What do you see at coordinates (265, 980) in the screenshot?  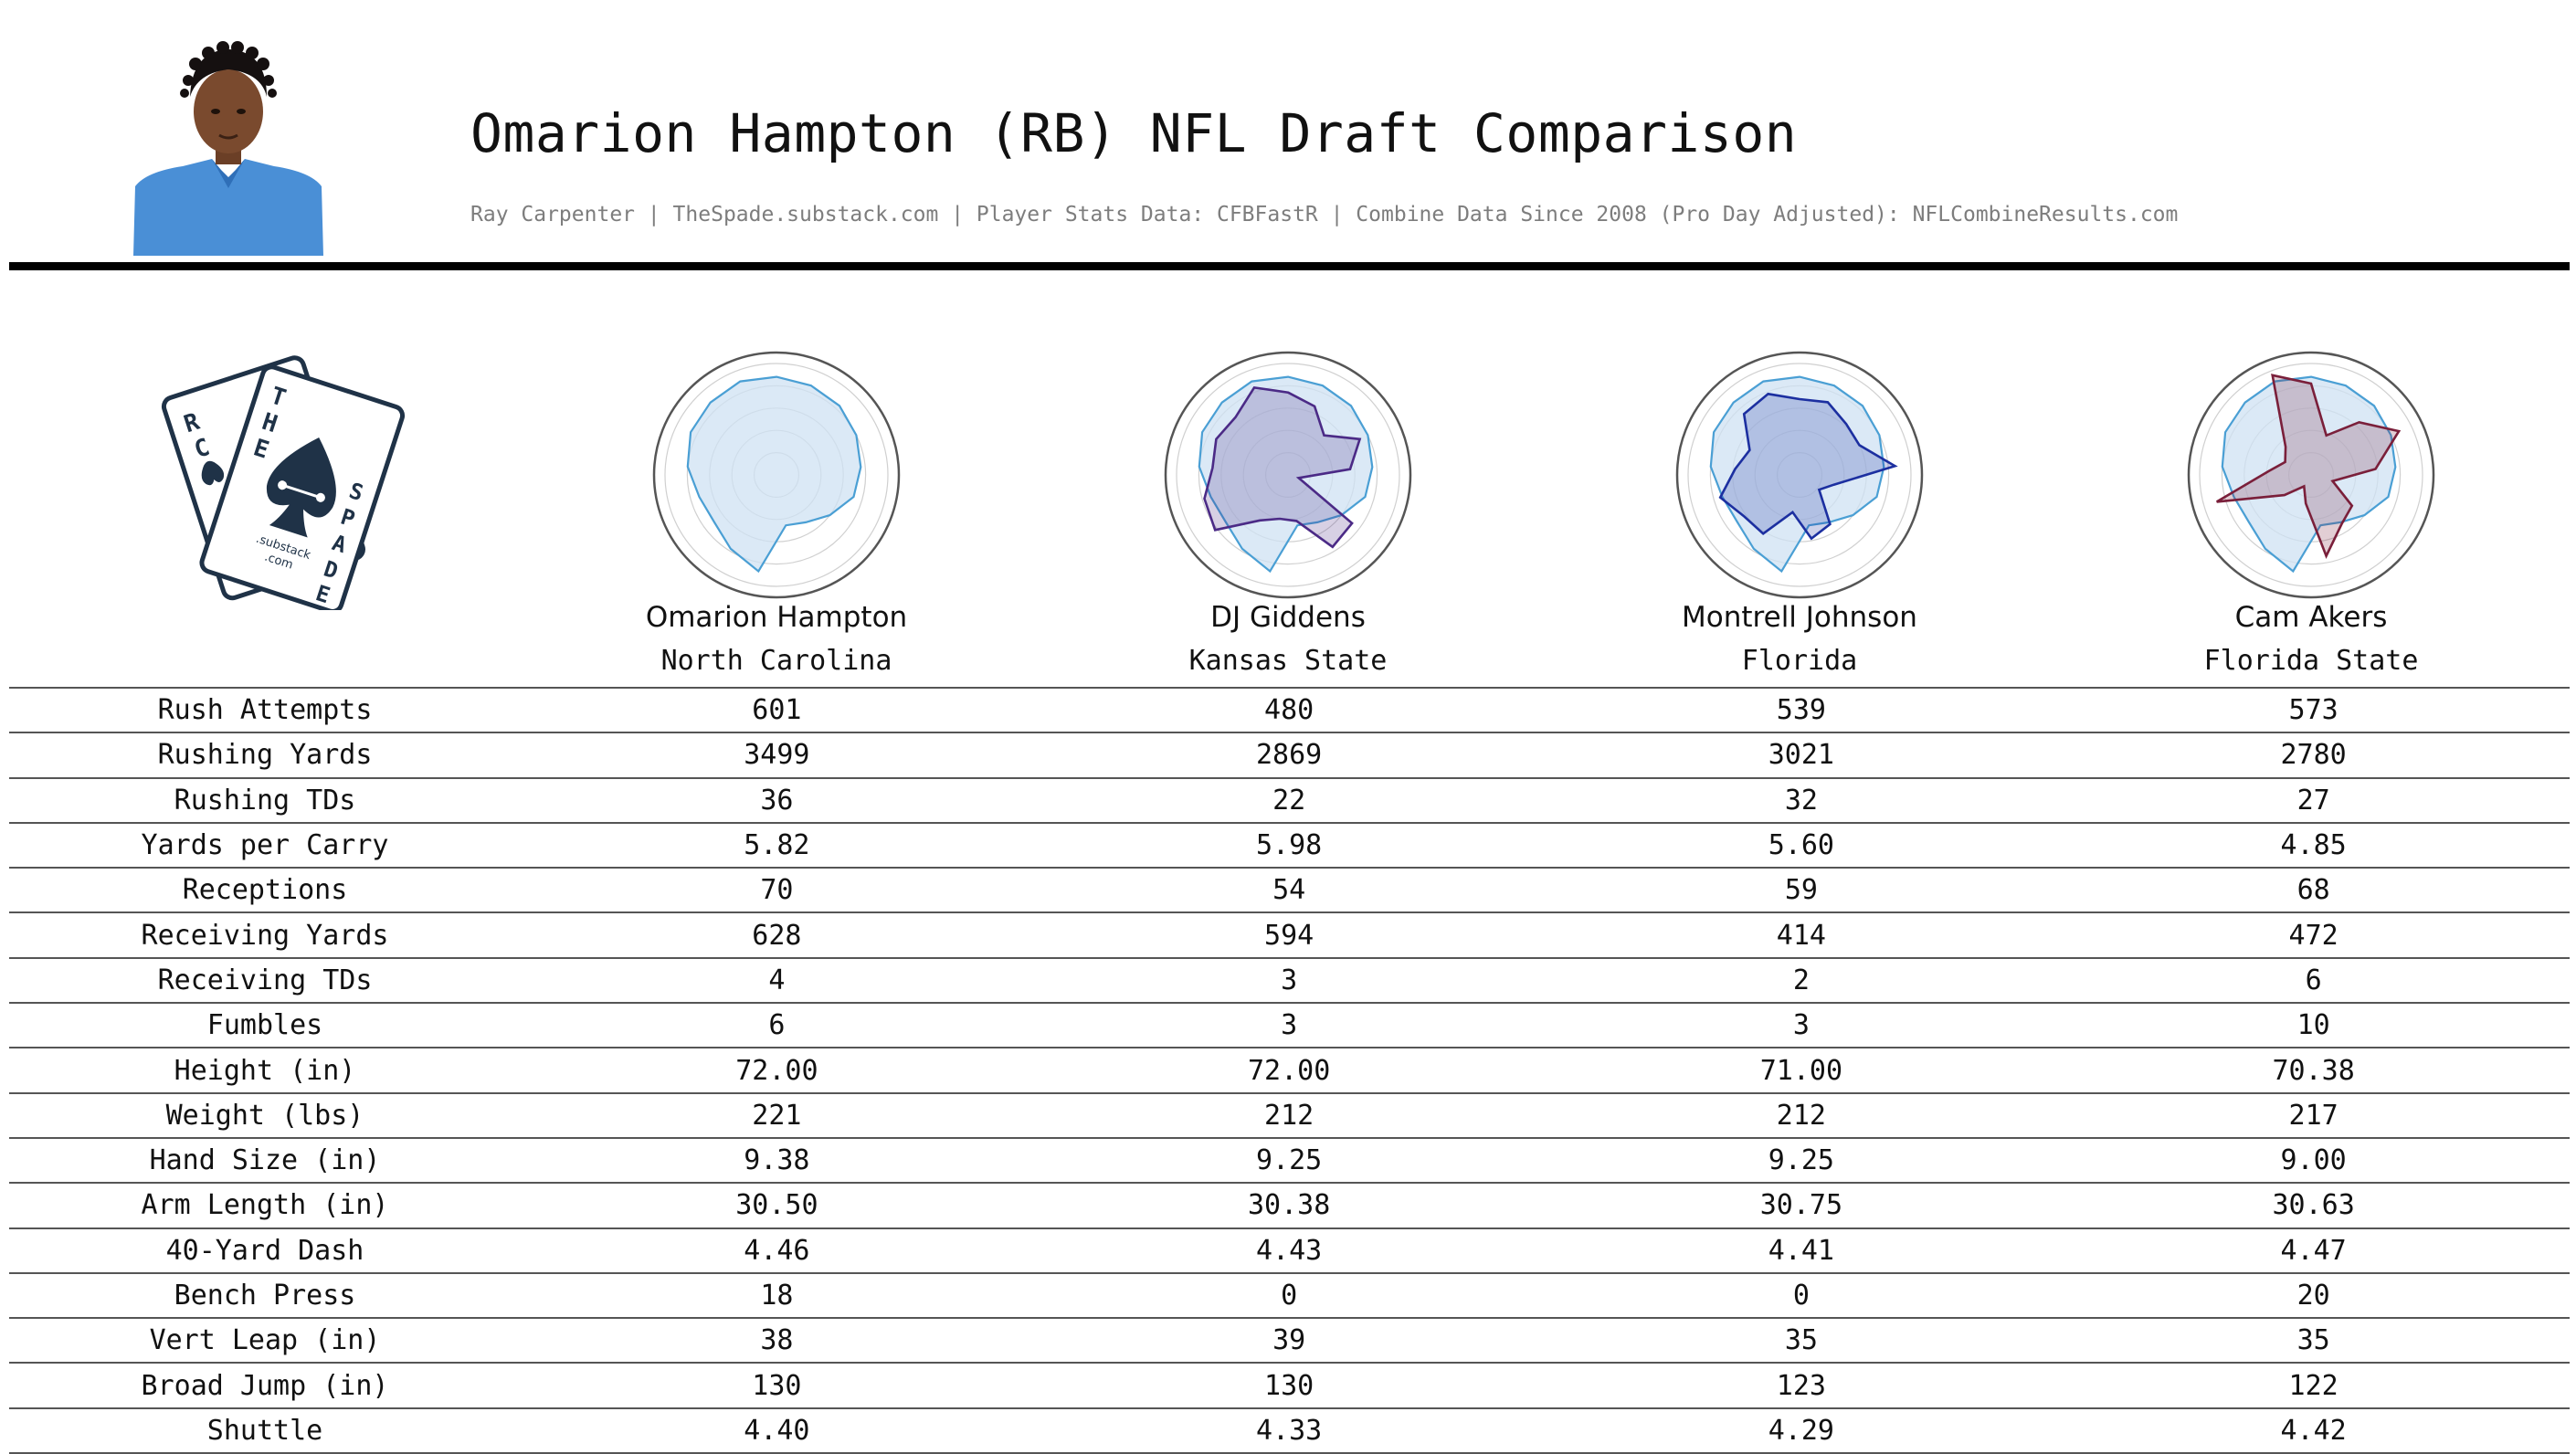 I see `stat-label: Receiving TDs` at bounding box center [265, 980].